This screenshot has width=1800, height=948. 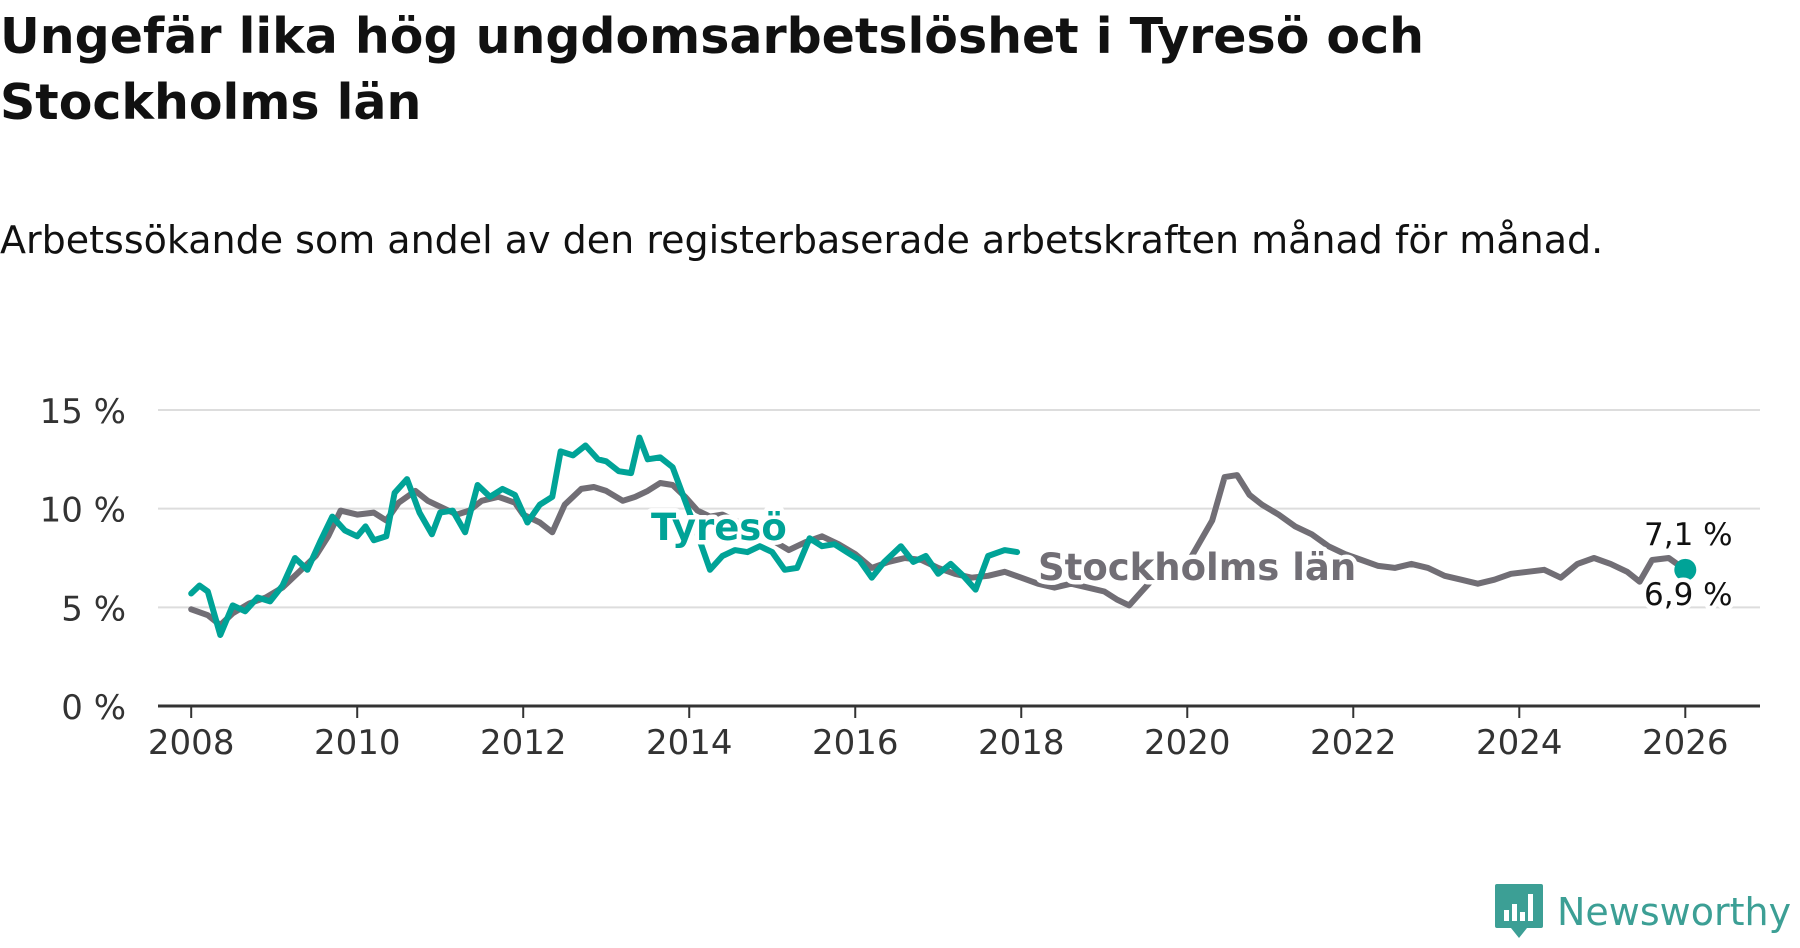 I want to click on y-tick-label: 15 %, so click(x=83, y=412).